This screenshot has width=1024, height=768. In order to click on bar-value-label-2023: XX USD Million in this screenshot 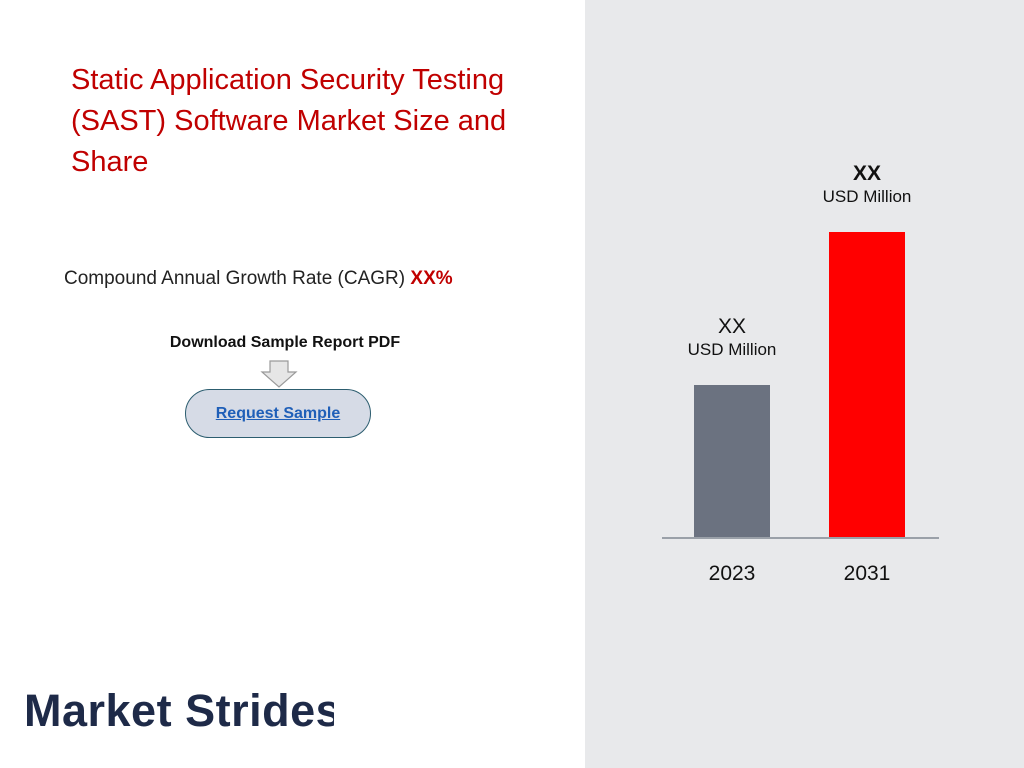, I will do `click(732, 338)`.